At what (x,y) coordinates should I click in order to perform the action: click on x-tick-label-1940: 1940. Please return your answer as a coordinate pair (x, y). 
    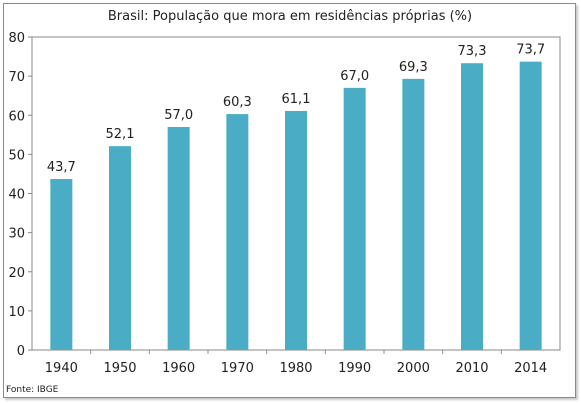
    Looking at the image, I should click on (61, 368).